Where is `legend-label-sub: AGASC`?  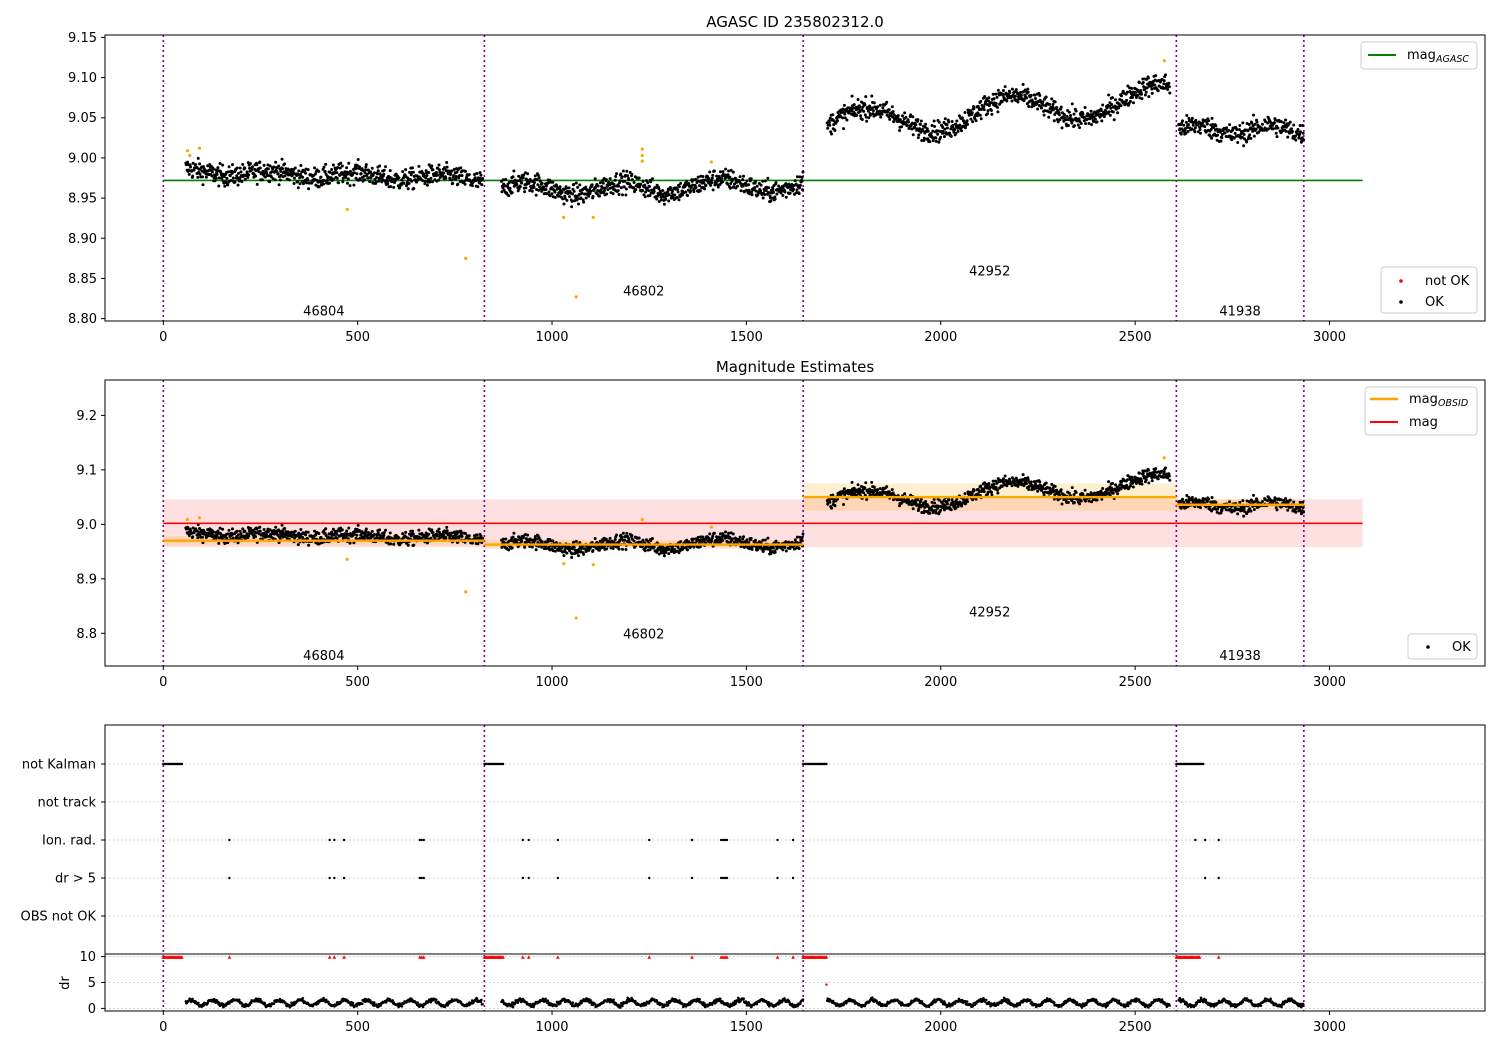
legend-label-sub: AGASC is located at coordinates (1452, 59).